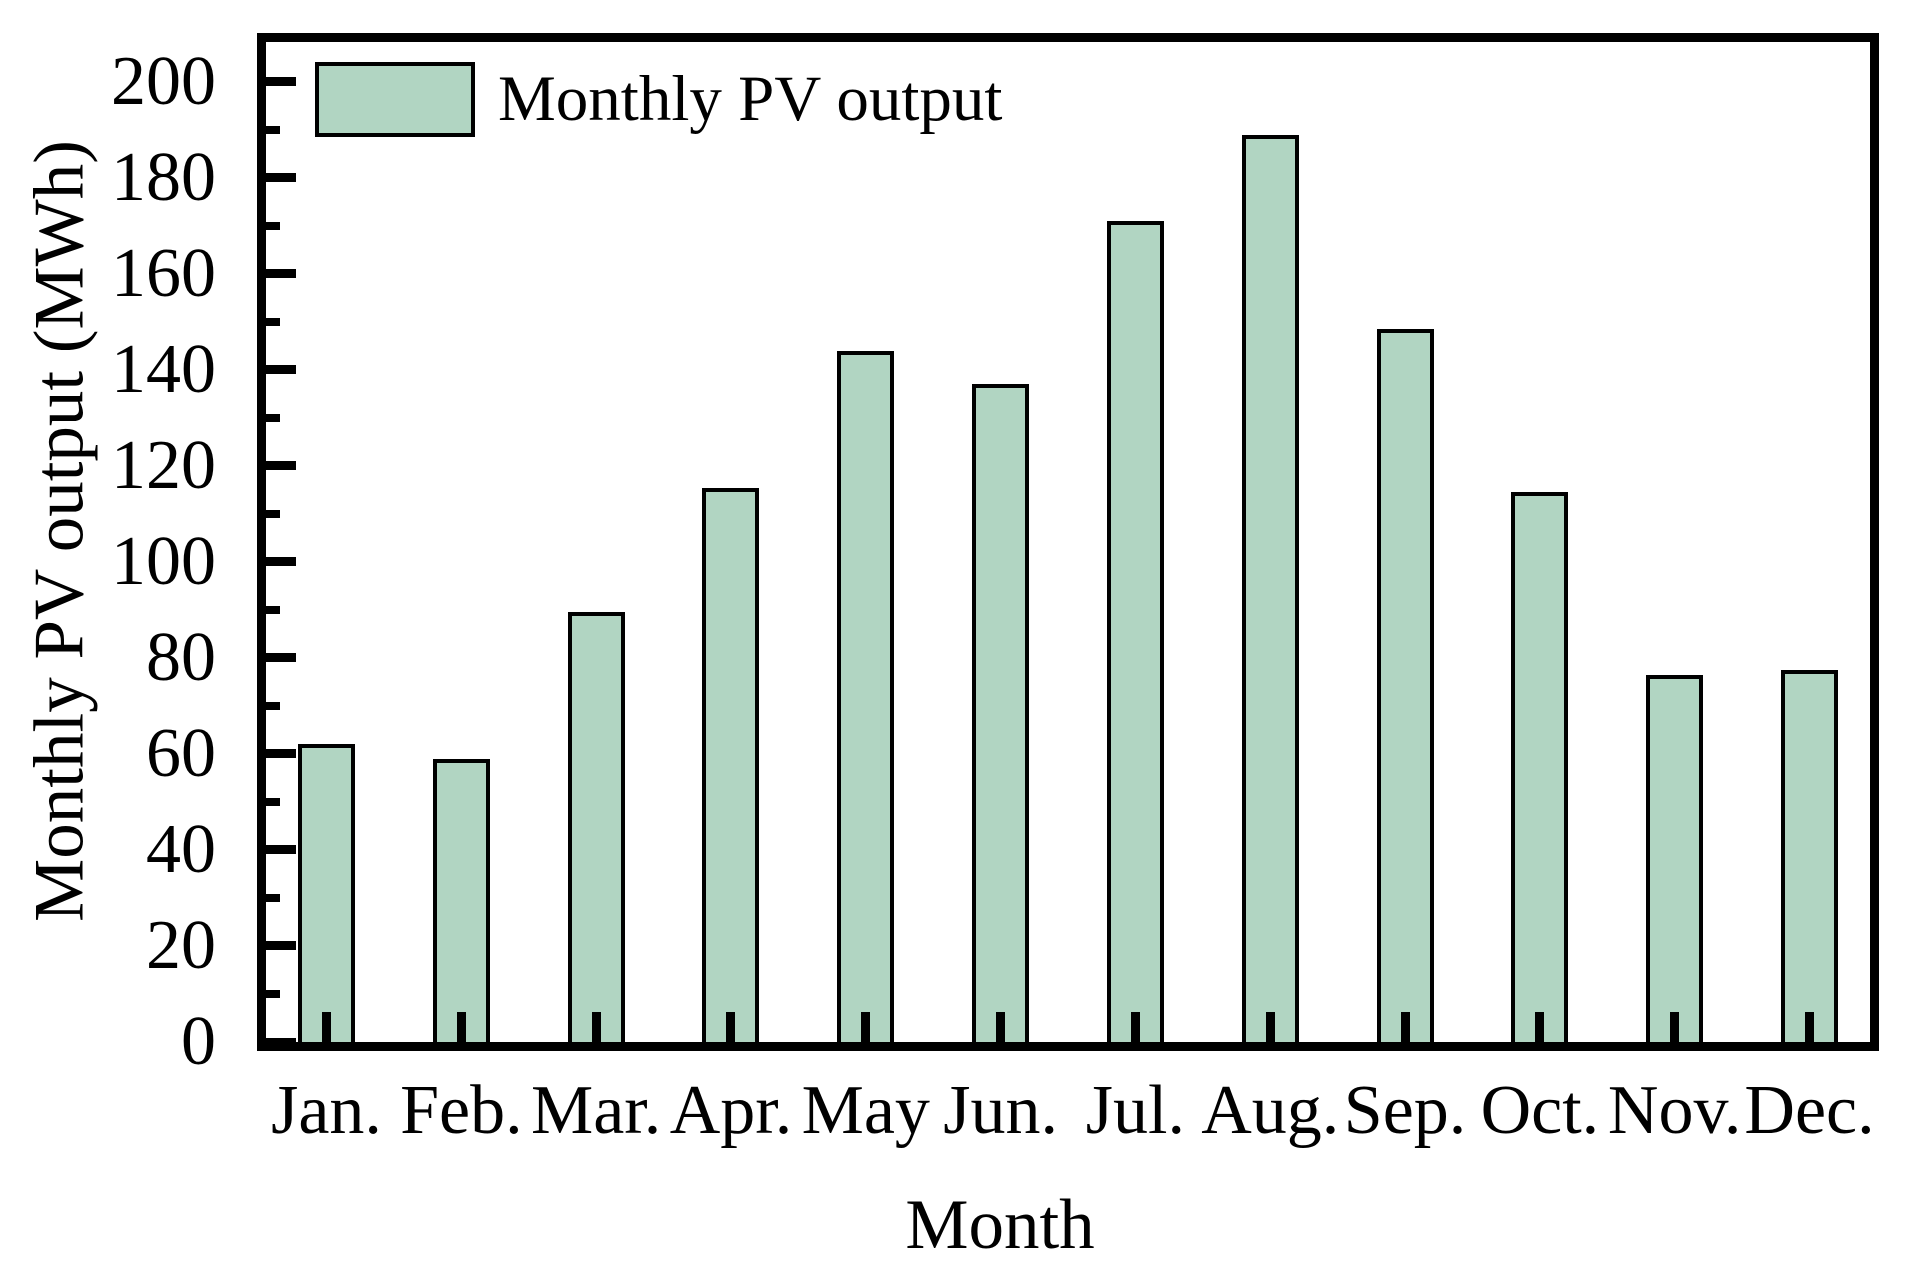 The image size is (1917, 1283). What do you see at coordinates (1270, 588) in the screenshot?
I see `bar-aug` at bounding box center [1270, 588].